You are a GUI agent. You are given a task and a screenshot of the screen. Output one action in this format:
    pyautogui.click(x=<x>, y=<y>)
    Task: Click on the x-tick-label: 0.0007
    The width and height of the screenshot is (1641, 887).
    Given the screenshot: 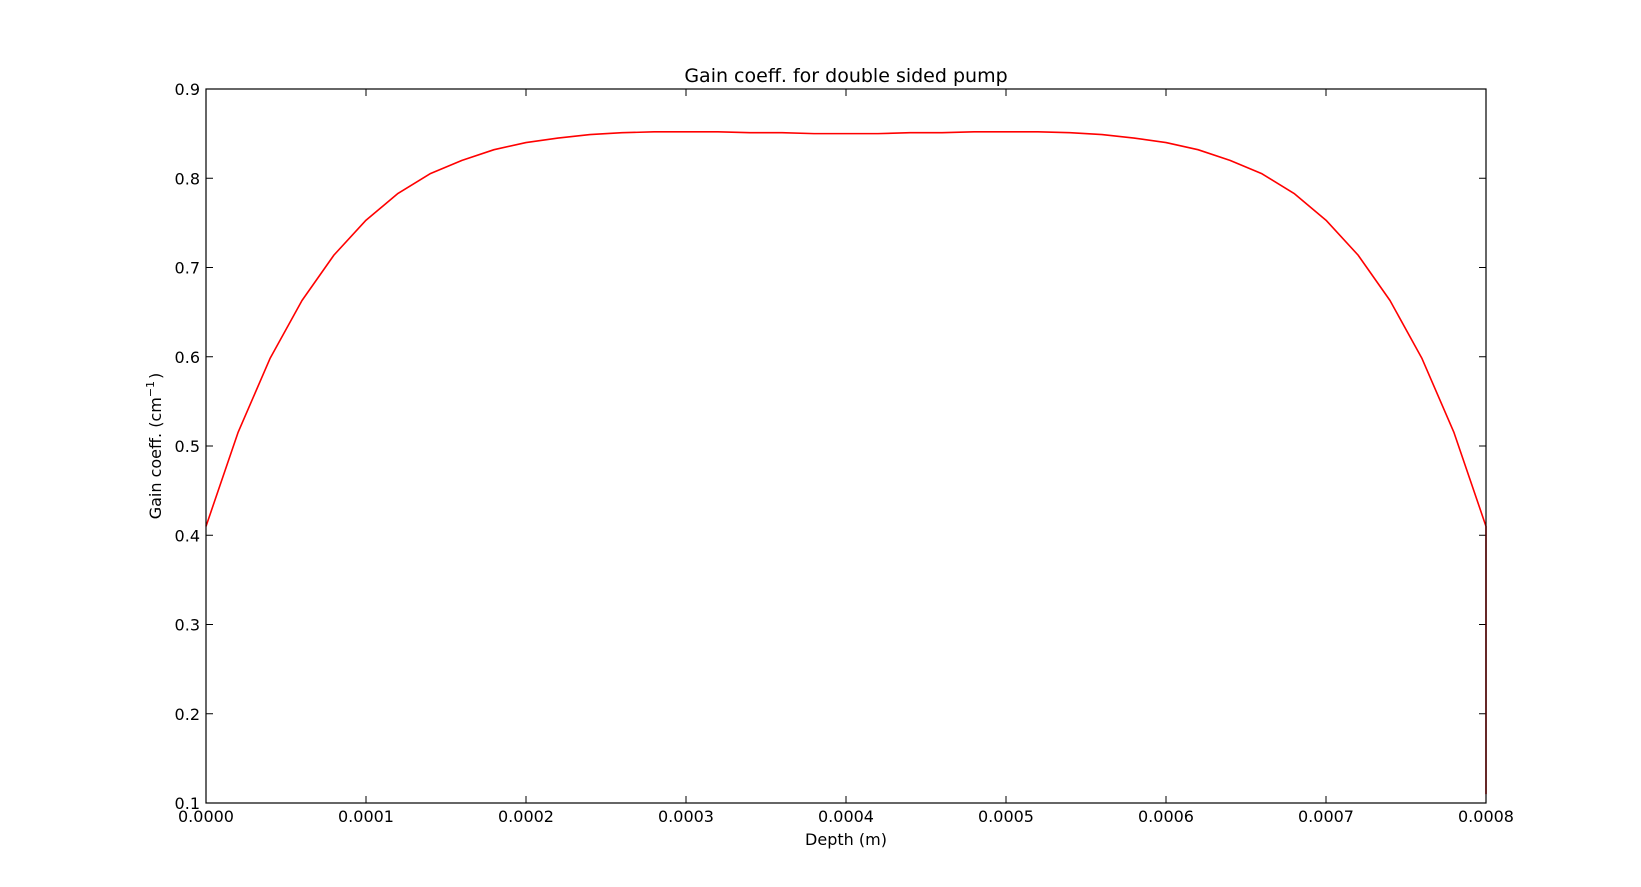 What is the action you would take?
    pyautogui.click(x=1326, y=816)
    